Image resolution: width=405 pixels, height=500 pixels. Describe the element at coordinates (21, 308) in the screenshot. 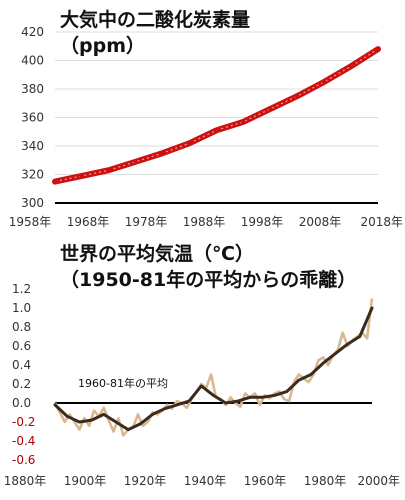

I see `y-tick-label: 1.0` at that location.